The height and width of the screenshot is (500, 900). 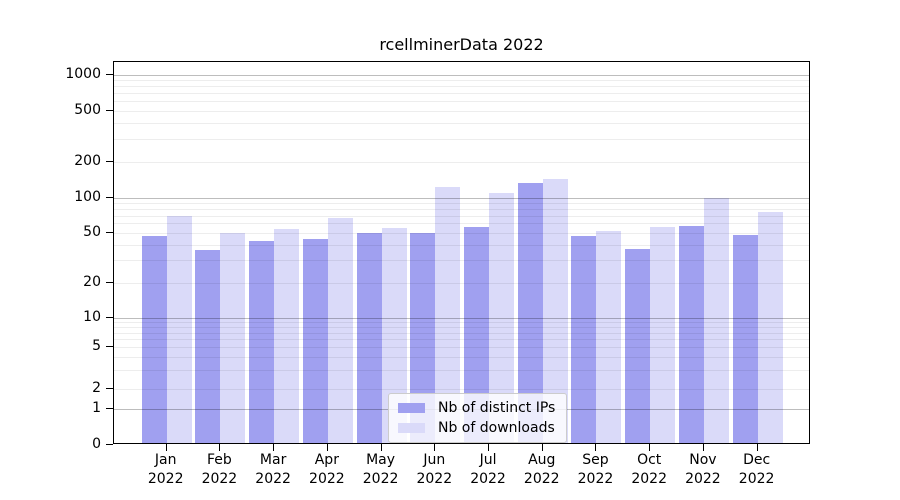 I want to click on x-axis-tick-label: Nov 2022, so click(x=703, y=469).